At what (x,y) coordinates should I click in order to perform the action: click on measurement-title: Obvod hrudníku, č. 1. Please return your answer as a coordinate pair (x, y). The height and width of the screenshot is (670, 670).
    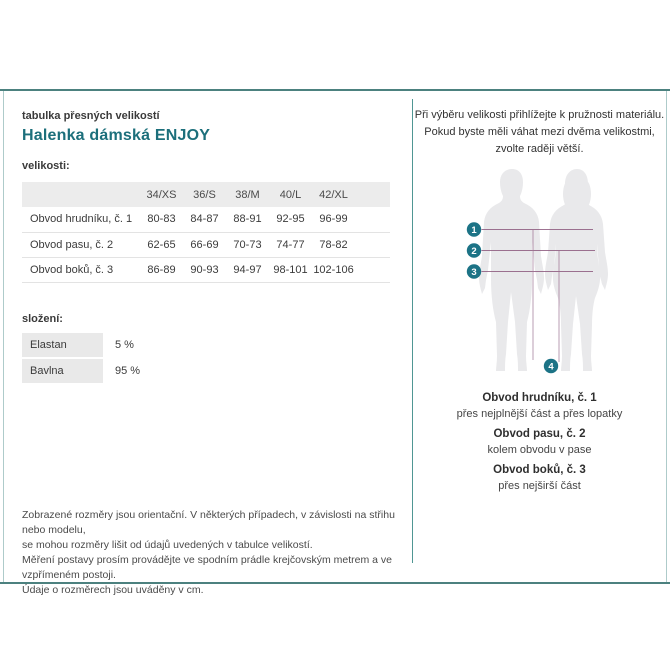
    Looking at the image, I should click on (539, 398).